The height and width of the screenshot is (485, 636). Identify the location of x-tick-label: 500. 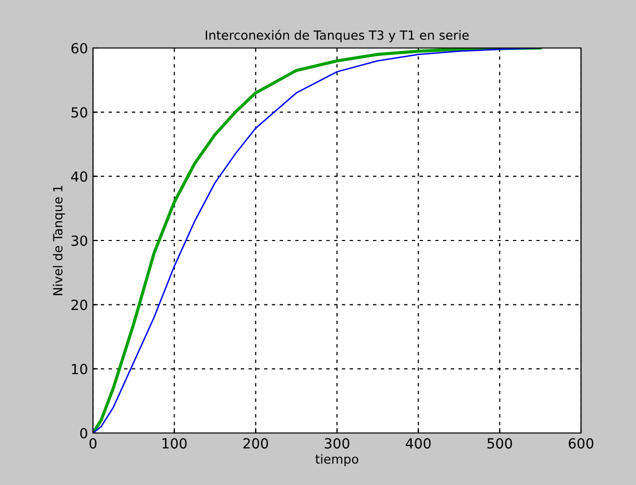
(499, 443).